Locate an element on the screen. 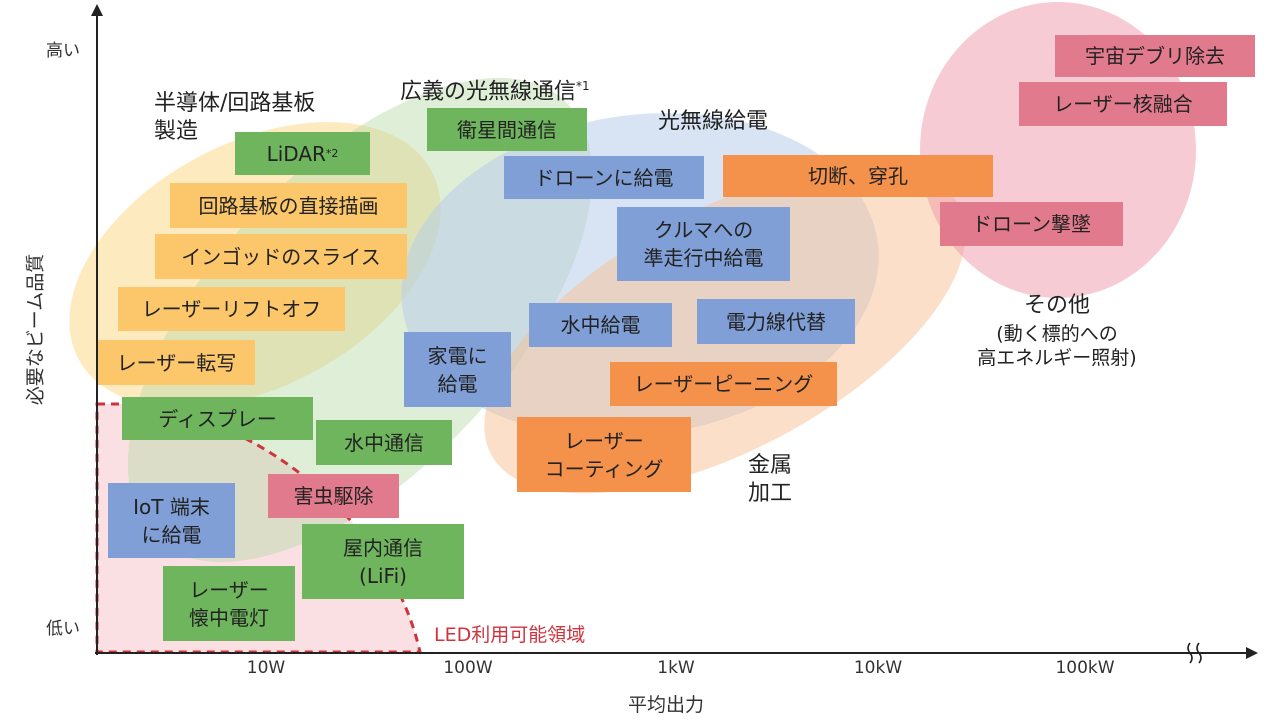  x-tick-1kw: 1kW is located at coordinates (676, 668).